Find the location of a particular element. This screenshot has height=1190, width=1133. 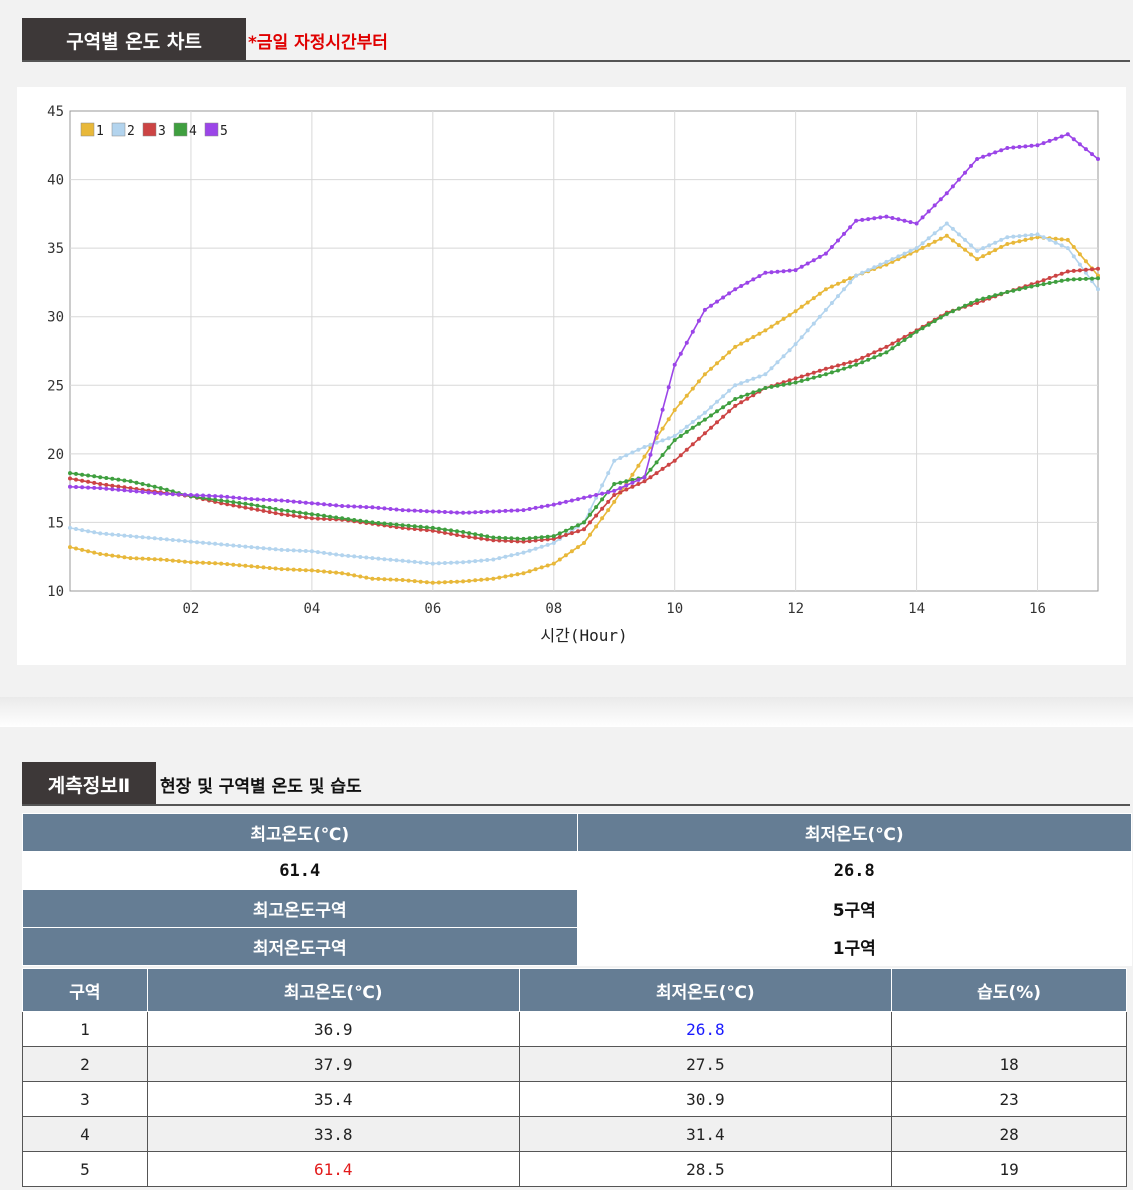

zone-humidity-header: 습도(%) is located at coordinates (1009, 990).